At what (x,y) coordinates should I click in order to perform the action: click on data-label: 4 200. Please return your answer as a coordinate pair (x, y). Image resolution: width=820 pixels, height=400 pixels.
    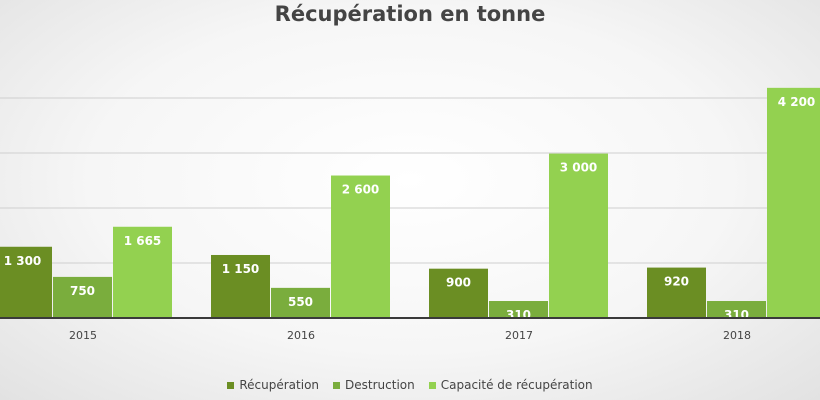
    Looking at the image, I should click on (797, 102).